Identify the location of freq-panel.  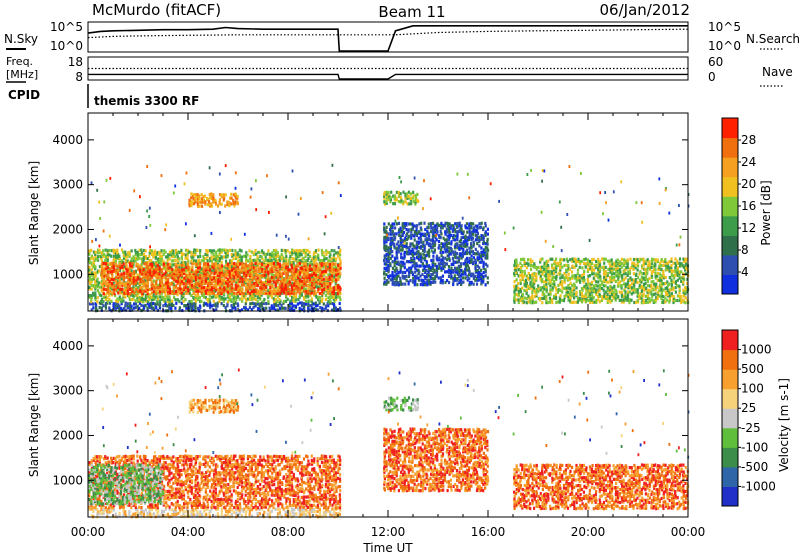
(388, 68).